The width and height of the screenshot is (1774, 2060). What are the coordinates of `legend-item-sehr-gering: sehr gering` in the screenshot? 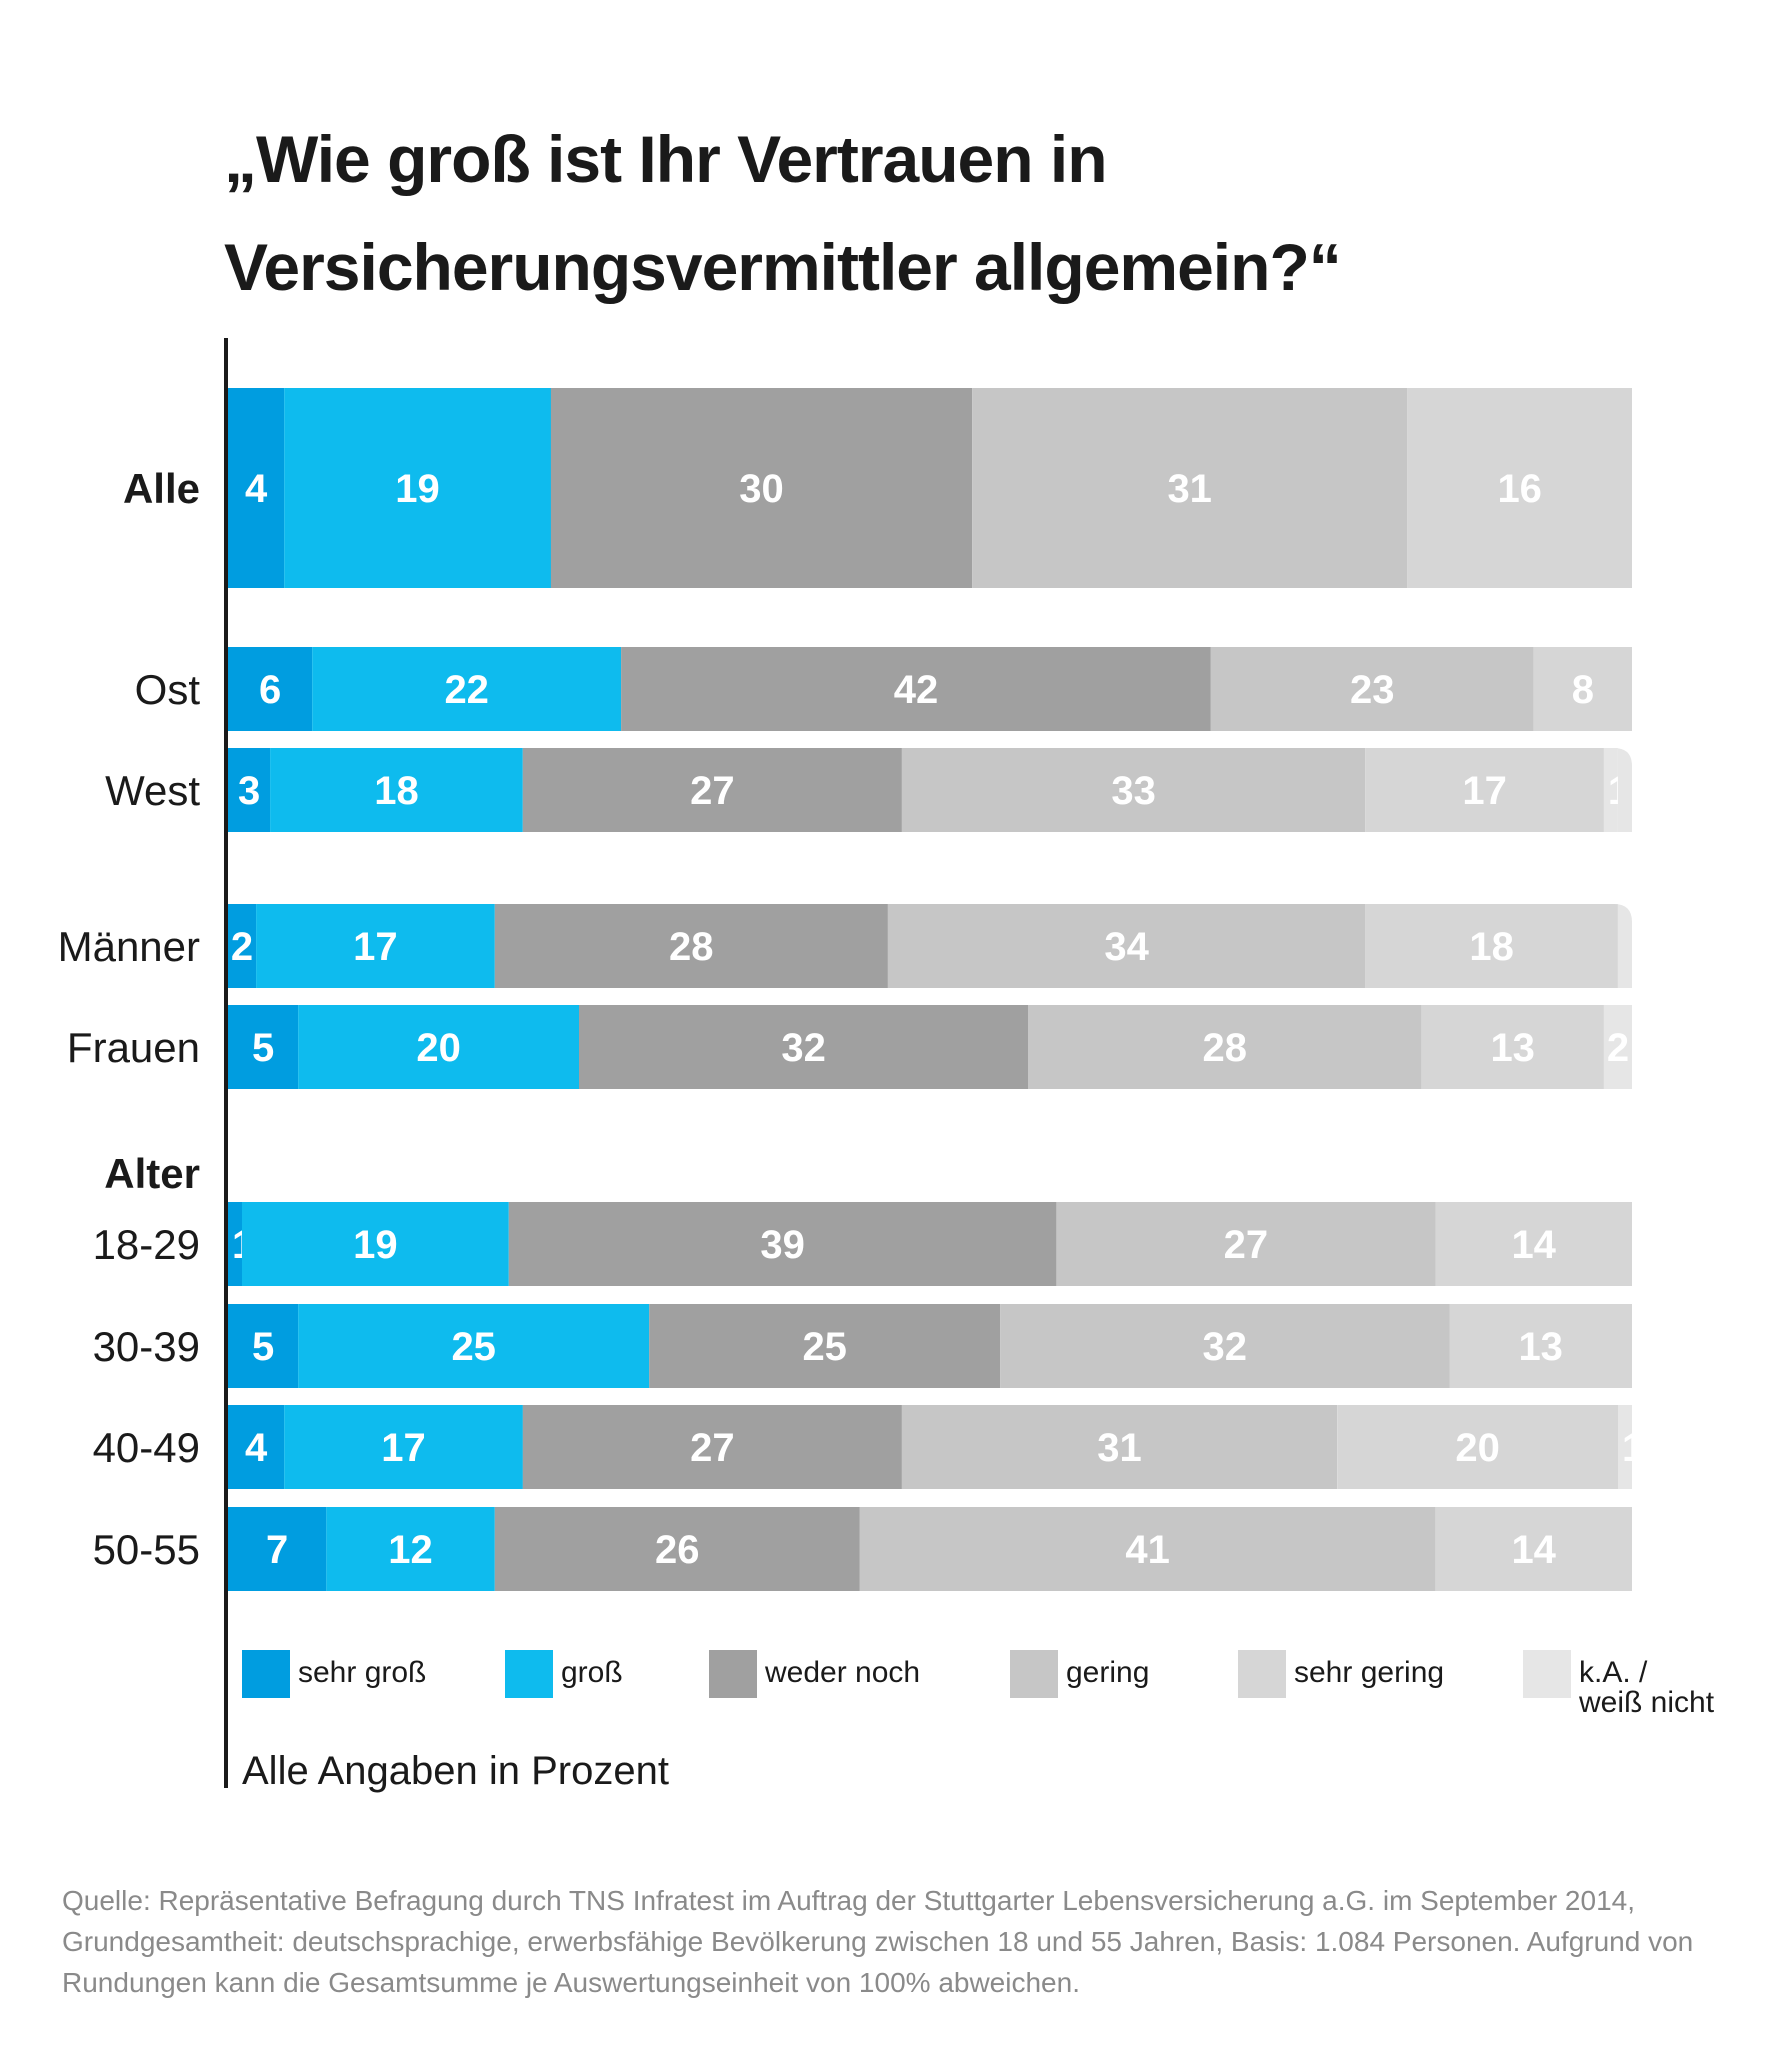 It's located at (1341, 1674).